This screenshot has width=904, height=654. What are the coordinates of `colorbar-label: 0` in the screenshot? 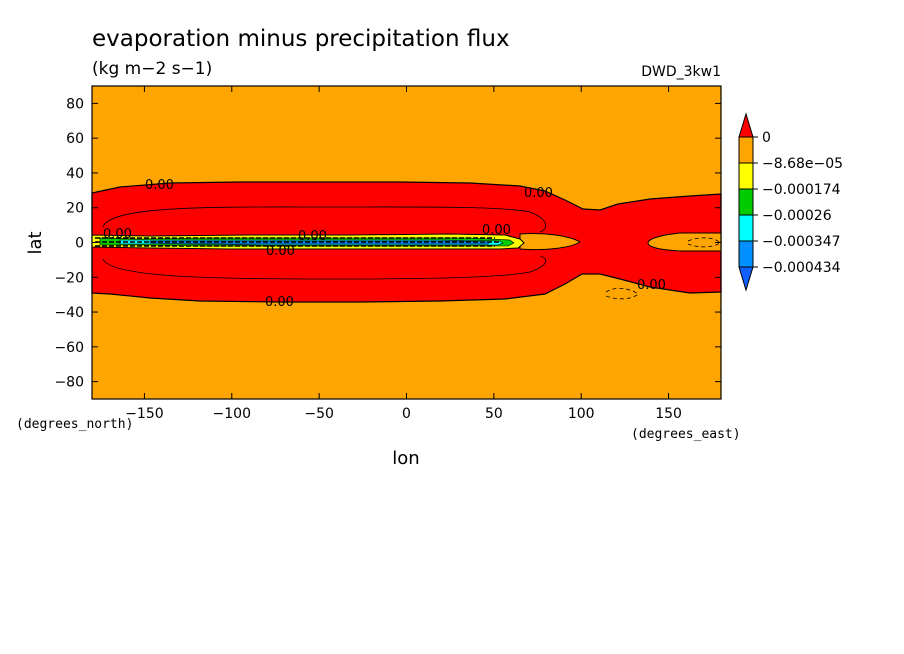 It's located at (766, 138).